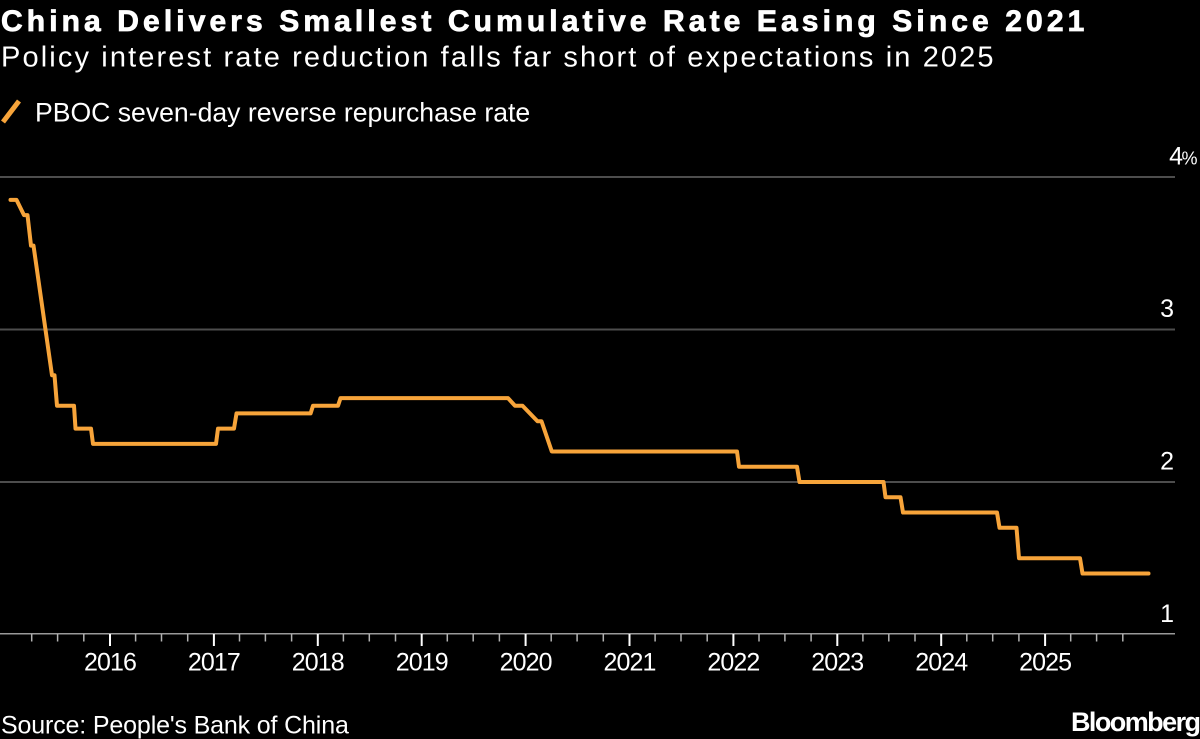 Image resolution: width=1200 pixels, height=739 pixels. What do you see at coordinates (1167, 462) in the screenshot?
I see `svg-text: 2` at bounding box center [1167, 462].